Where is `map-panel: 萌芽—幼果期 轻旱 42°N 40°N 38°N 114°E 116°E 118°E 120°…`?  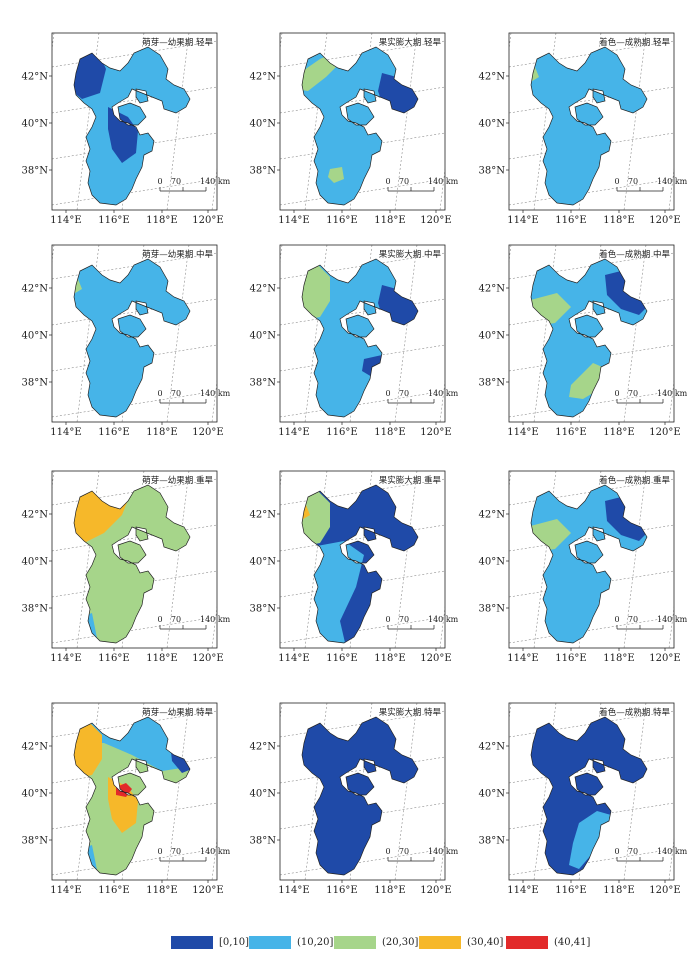
map-panel: 萌芽—幼果期 轻旱 42°N 40°N 38°N 114°E 116°E 118°E 120°… is located at coordinates (126, 129).